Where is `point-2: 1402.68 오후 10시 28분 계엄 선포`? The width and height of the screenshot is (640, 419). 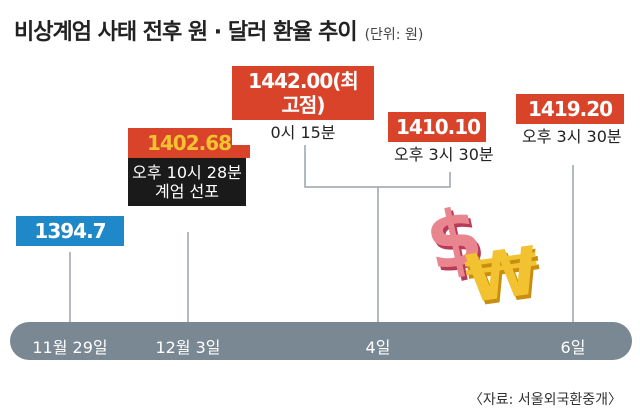 point-2: 1402.68 오후 10시 28분 계엄 선포 is located at coordinates (189, 167).